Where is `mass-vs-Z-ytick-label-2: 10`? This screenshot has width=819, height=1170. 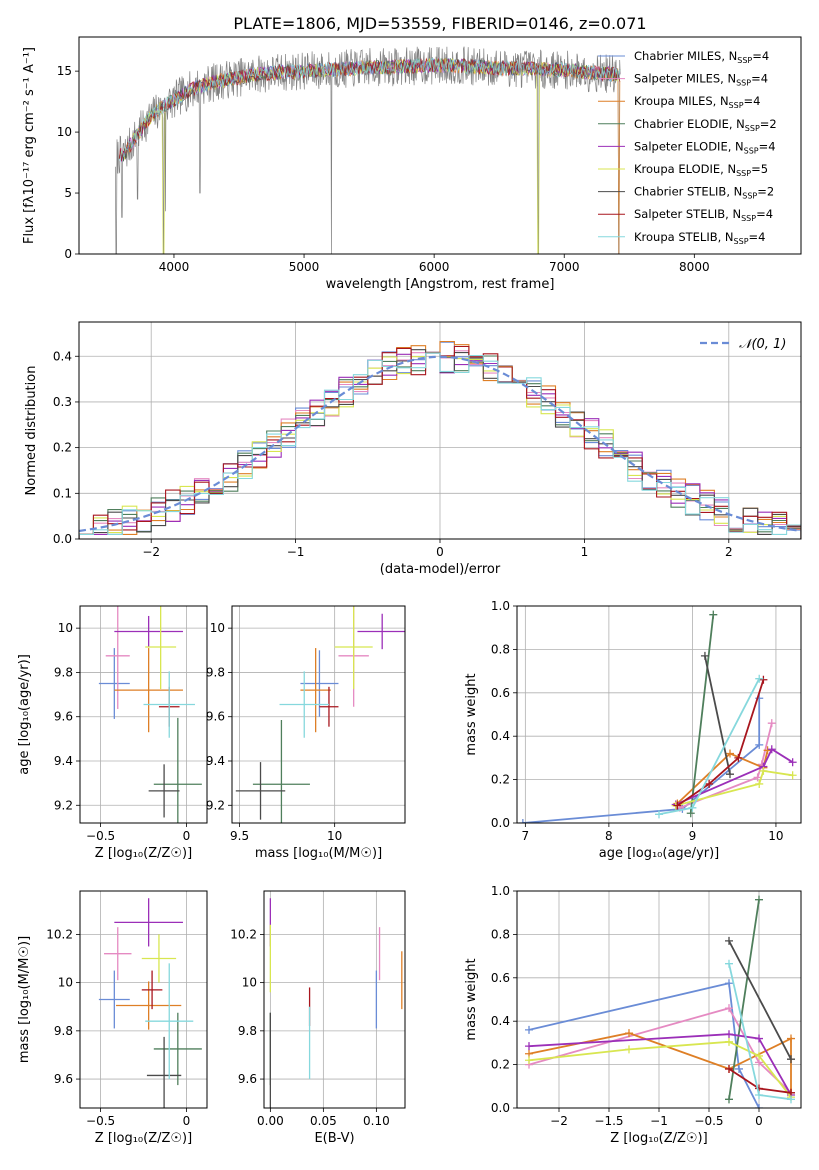 mass-vs-Z-ytick-label-2: 10 is located at coordinates (65, 983).